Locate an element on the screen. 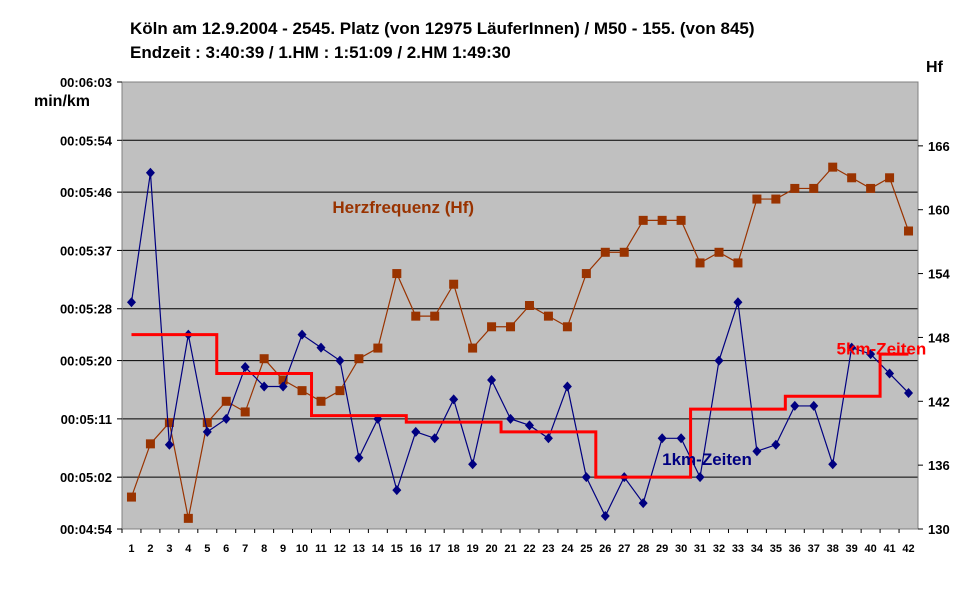 The height and width of the screenshot is (599, 975). y-right-tick-label-4: 154 is located at coordinates (939, 274).